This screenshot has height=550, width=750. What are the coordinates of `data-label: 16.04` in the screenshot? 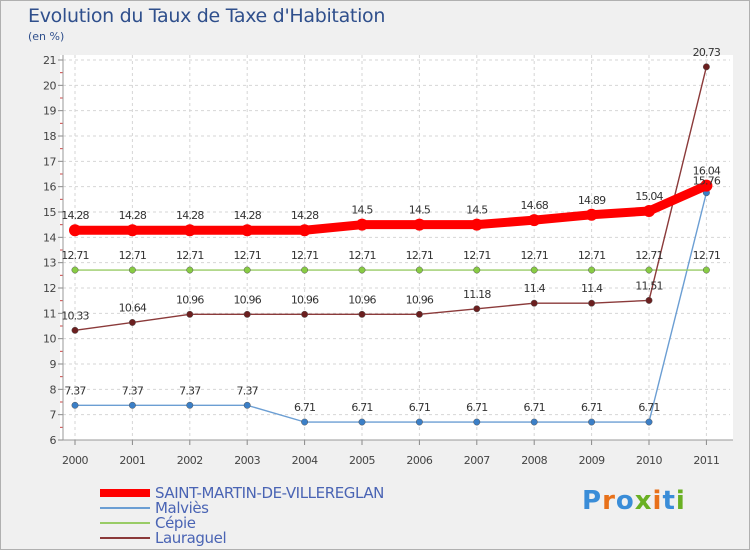 It's located at (707, 171).